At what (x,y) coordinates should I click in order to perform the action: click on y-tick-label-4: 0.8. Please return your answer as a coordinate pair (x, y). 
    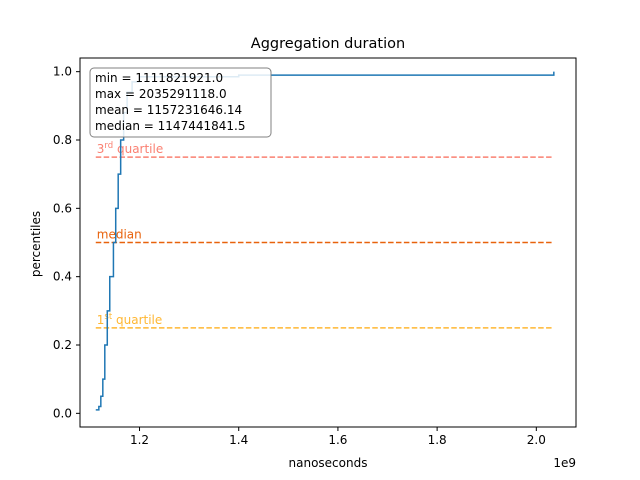
    Looking at the image, I should click on (62, 140).